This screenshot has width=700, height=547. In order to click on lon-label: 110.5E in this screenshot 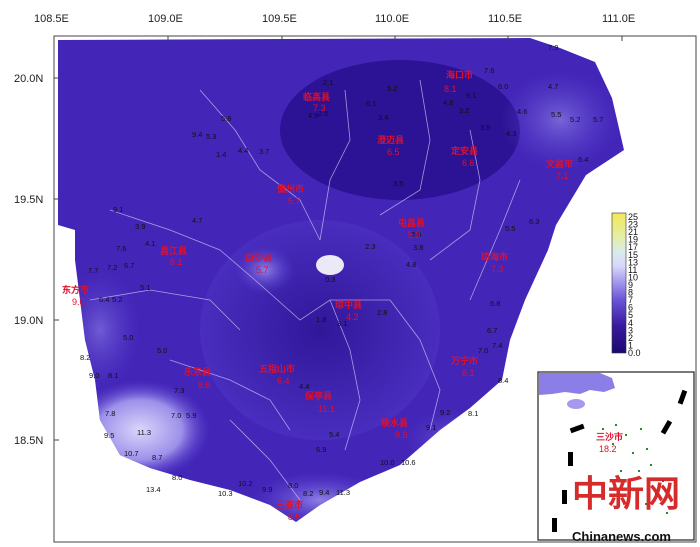, I will do `click(505, 19)`.